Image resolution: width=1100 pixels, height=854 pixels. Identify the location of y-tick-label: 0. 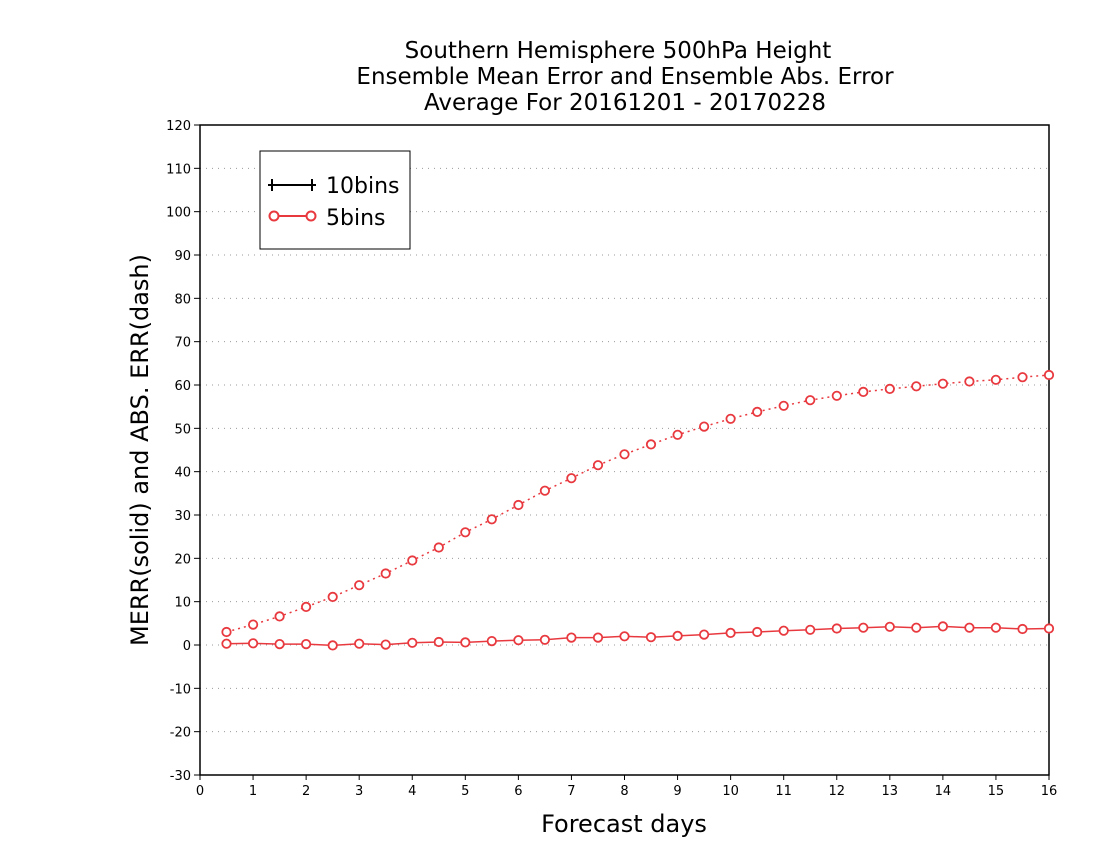
(187, 646).